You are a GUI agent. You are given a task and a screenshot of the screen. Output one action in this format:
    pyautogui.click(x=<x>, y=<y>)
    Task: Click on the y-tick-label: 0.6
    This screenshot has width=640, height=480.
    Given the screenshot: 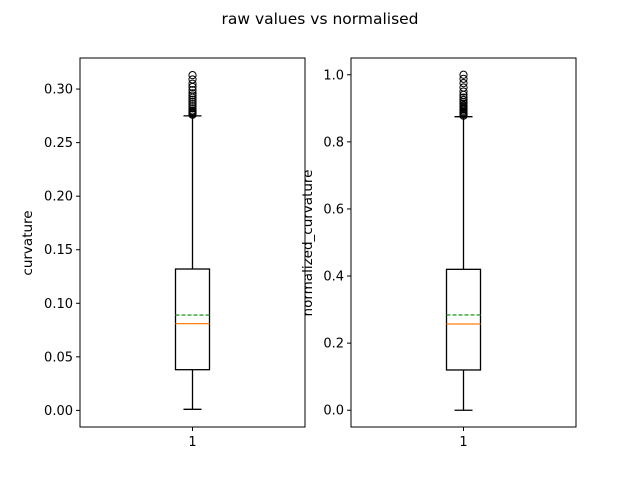 What is the action you would take?
    pyautogui.click(x=333, y=209)
    